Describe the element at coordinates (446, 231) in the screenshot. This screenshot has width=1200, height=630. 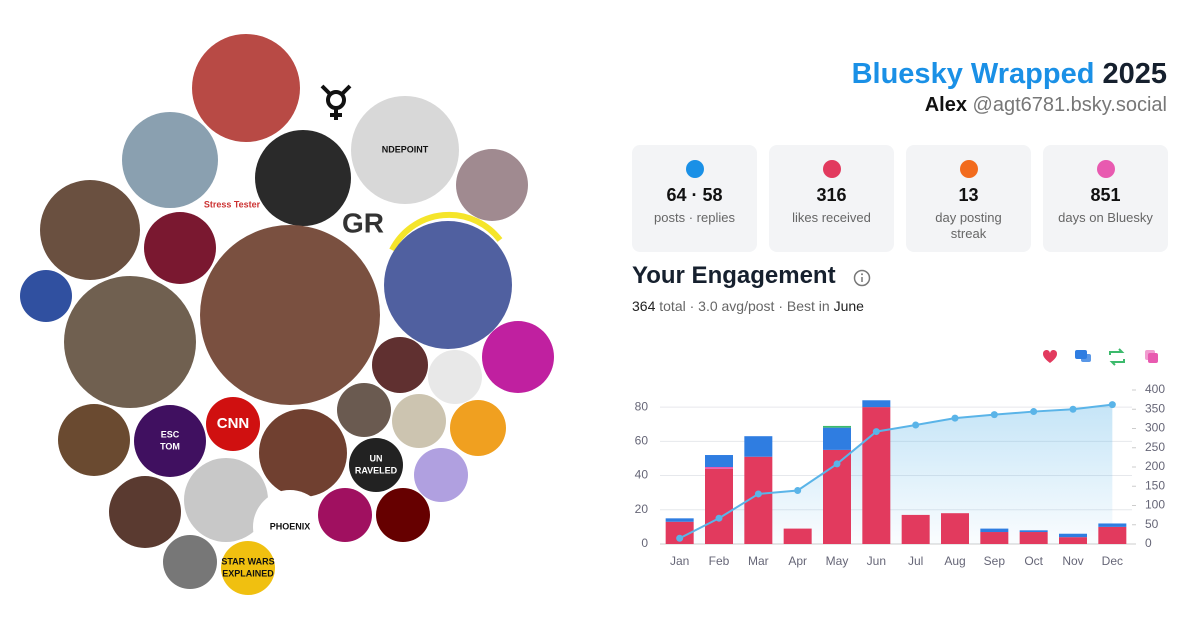
I see `ring` at that location.